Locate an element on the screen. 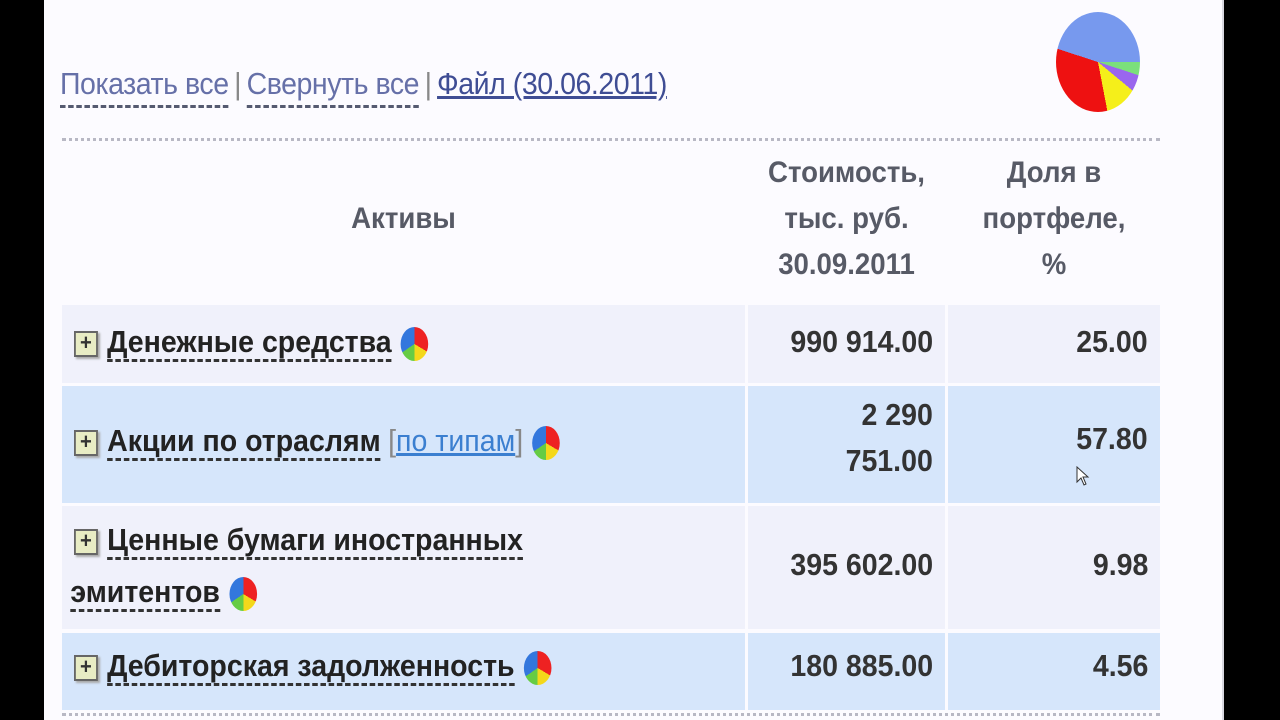 The height and width of the screenshot is (720, 1280). cell-asset: + Дебиторская задолженность is located at coordinates (403, 671).